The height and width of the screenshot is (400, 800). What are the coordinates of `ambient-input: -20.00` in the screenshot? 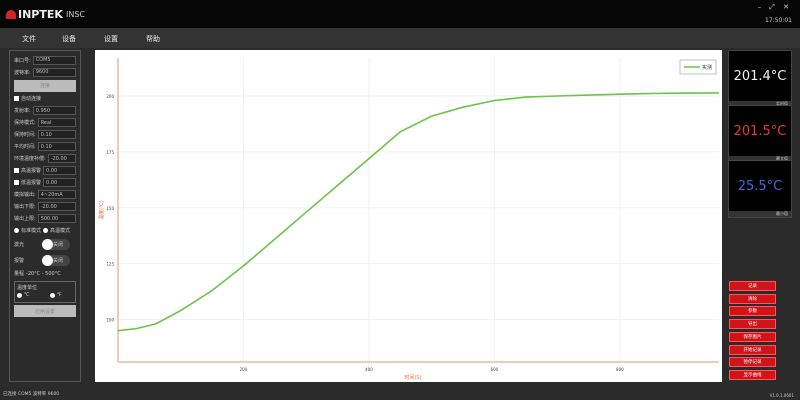 It's located at (61, 159).